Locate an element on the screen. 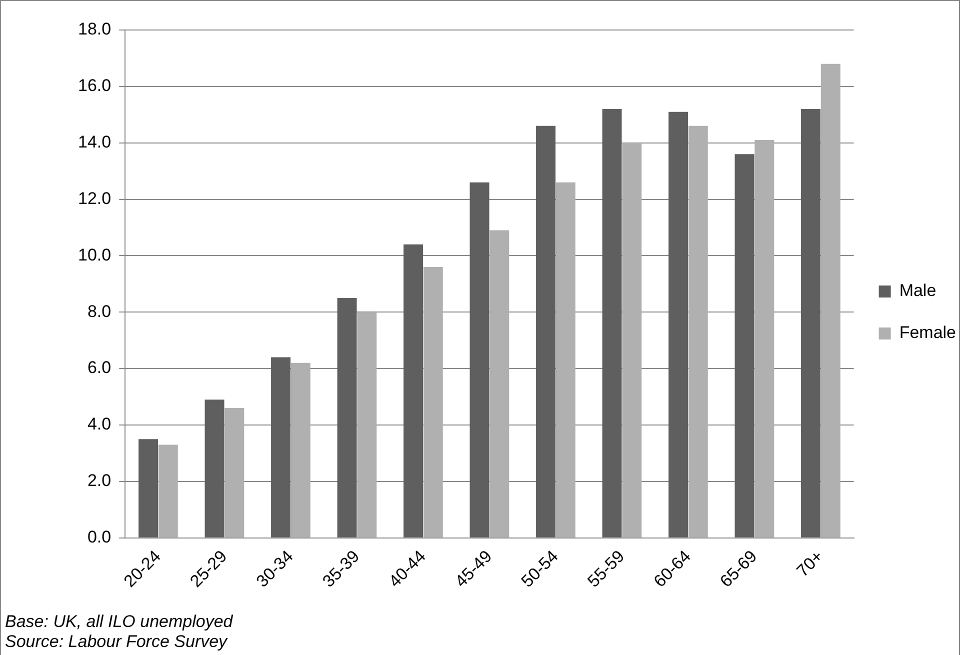  y-tick-label: 2.0 is located at coordinates (99, 480).